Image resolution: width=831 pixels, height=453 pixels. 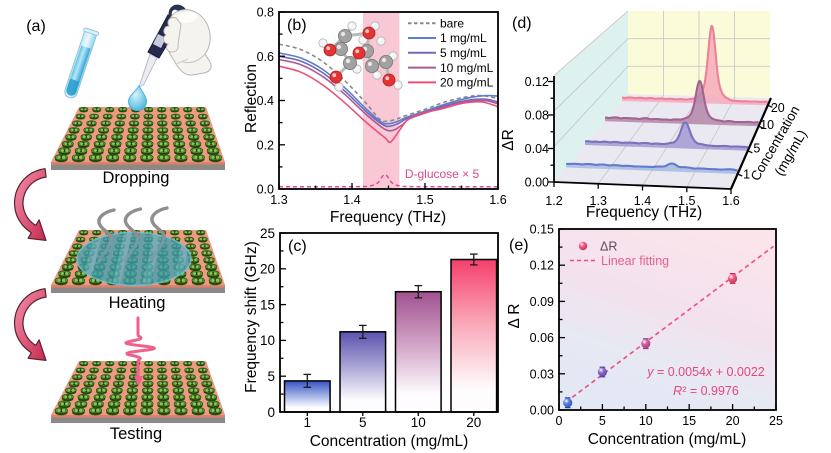 I want to click on svg-text: 1.2, so click(x=553, y=201).